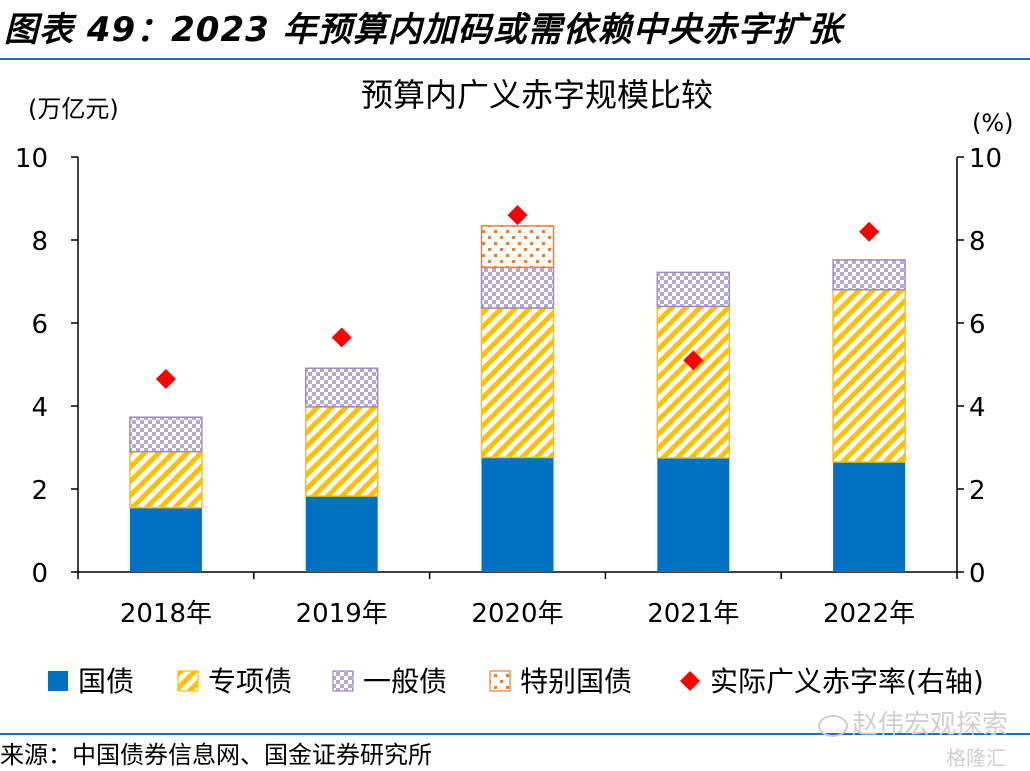 The width and height of the screenshot is (1030, 771). I want to click on watermark-secondary: 格隆汇, so click(976, 758).